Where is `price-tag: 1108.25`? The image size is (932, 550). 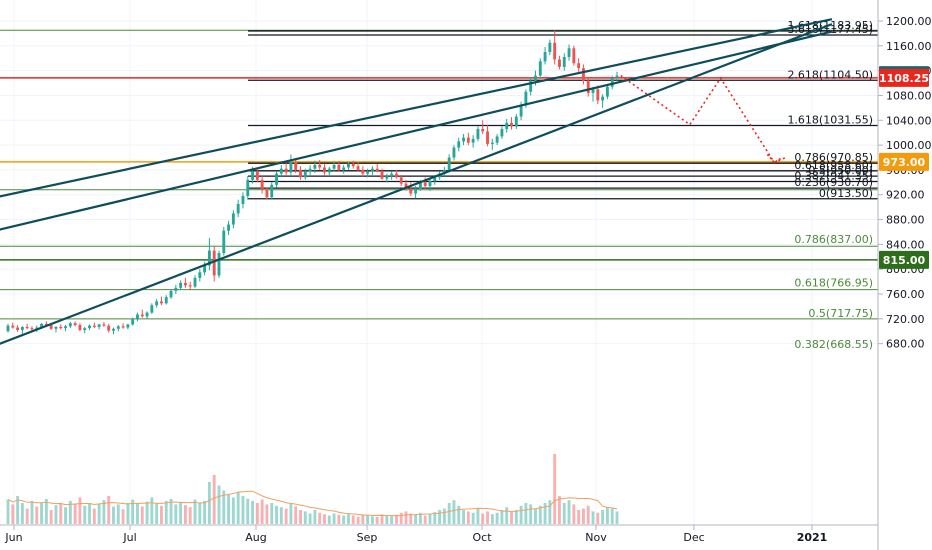
price-tag: 1108.25 is located at coordinates (904, 77).